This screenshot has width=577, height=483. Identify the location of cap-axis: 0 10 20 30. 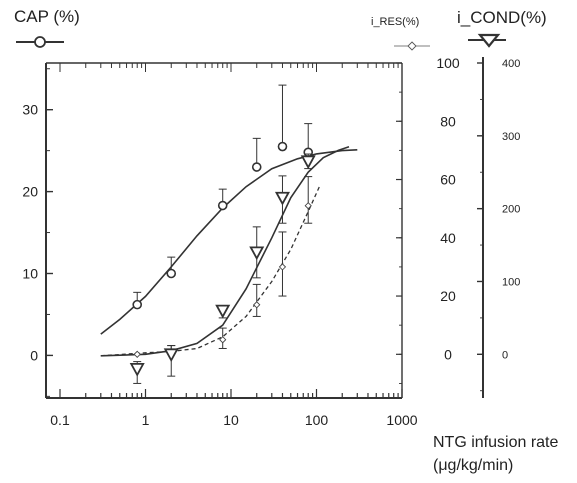
(37, 232).